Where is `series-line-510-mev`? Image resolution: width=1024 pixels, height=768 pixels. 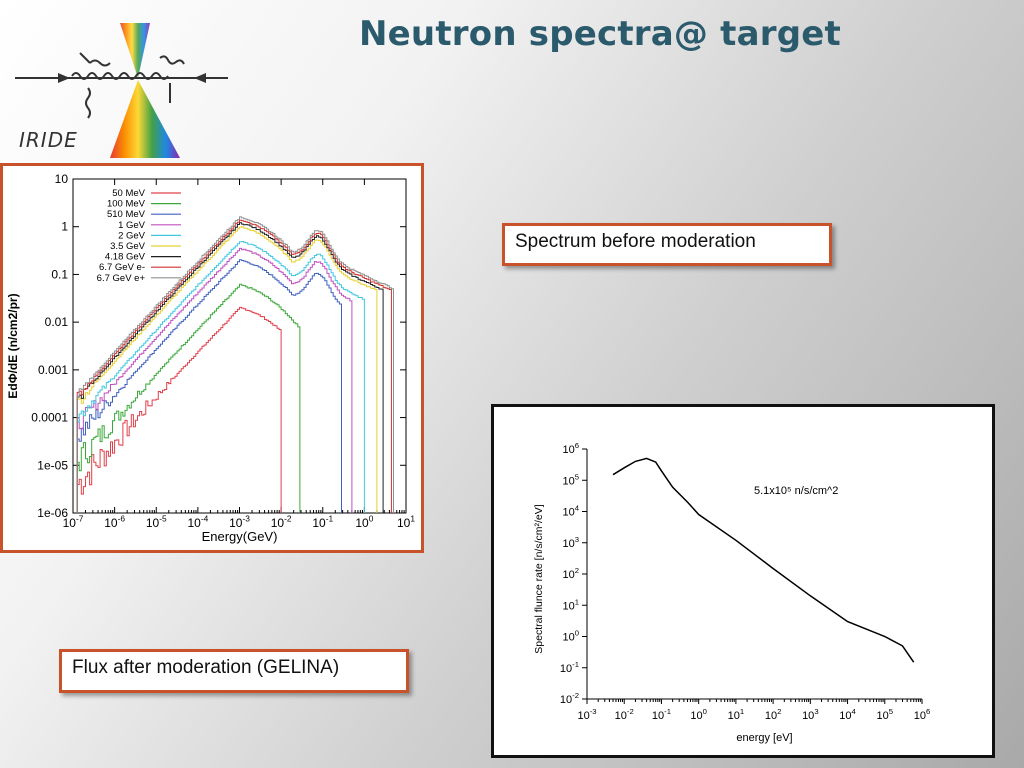 series-line-510-mev is located at coordinates (209, 386).